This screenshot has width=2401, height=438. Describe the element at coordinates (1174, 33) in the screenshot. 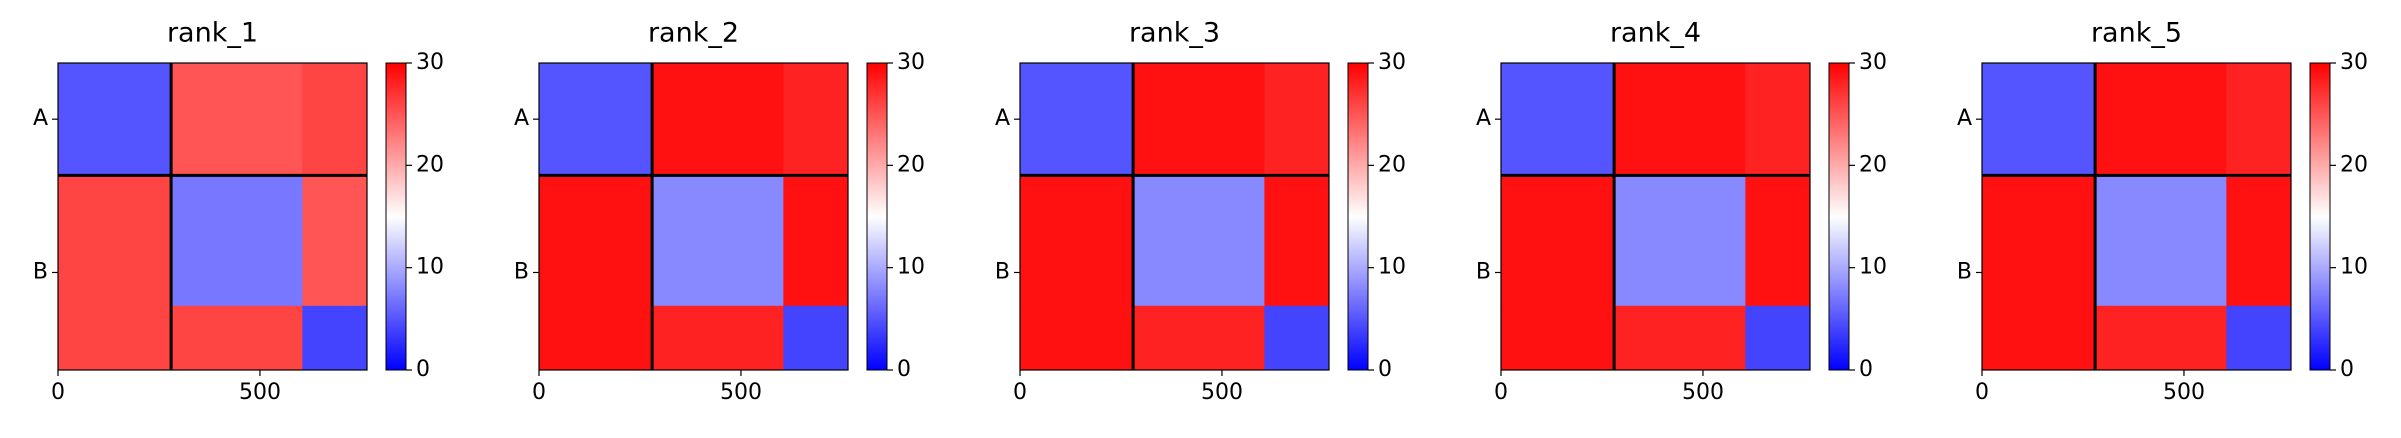

I see `chart-title: rank_3` at that location.